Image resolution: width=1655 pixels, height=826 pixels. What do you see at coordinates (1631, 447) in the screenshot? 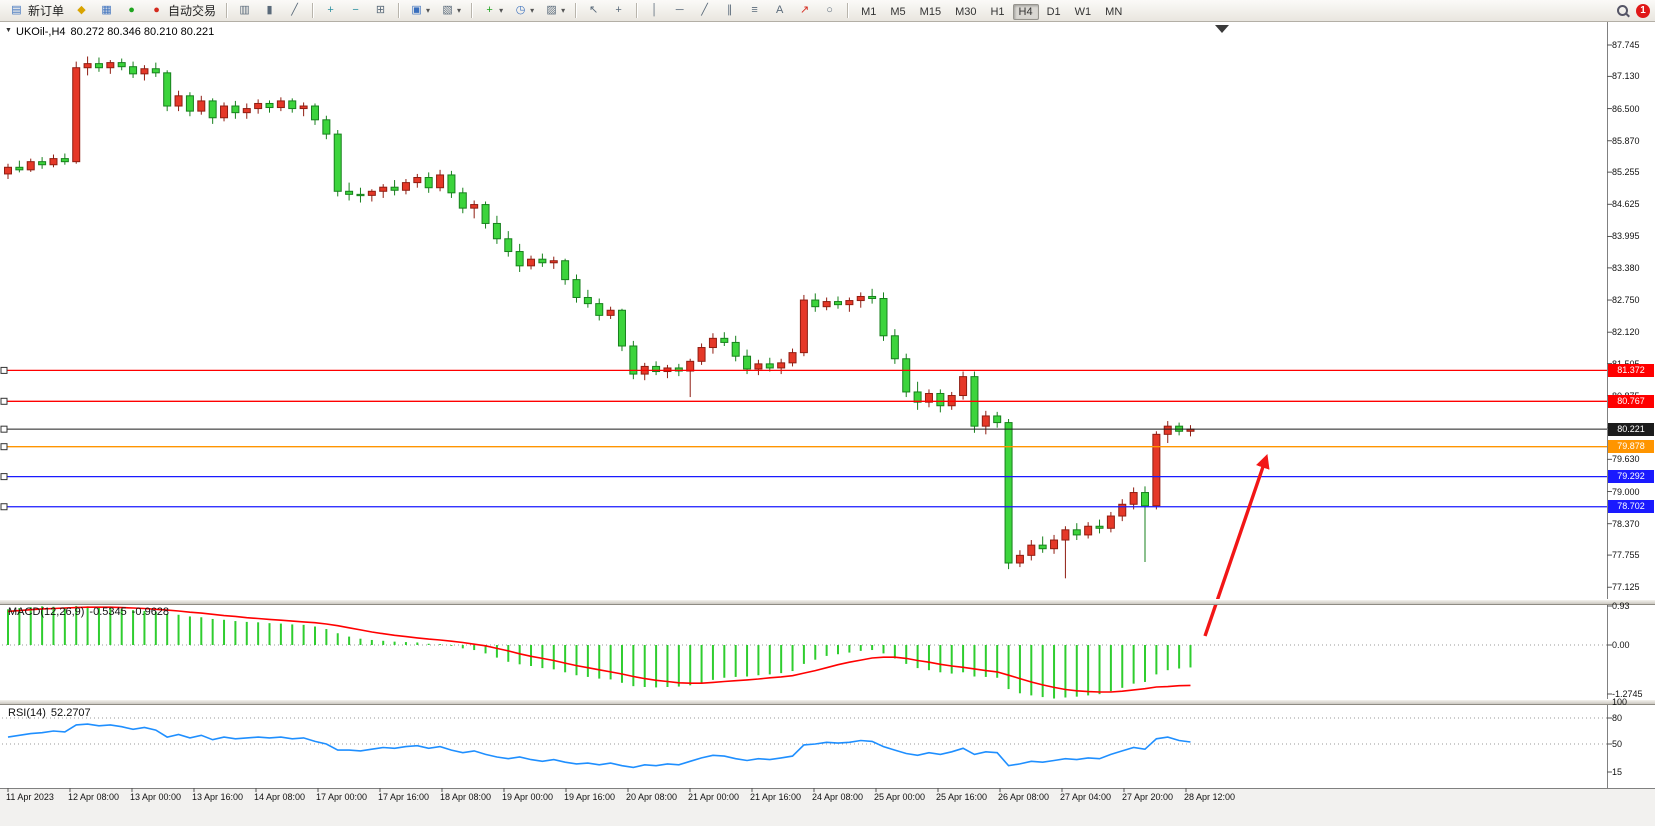
I see `price-line-tag: 79.878` at bounding box center [1631, 447].